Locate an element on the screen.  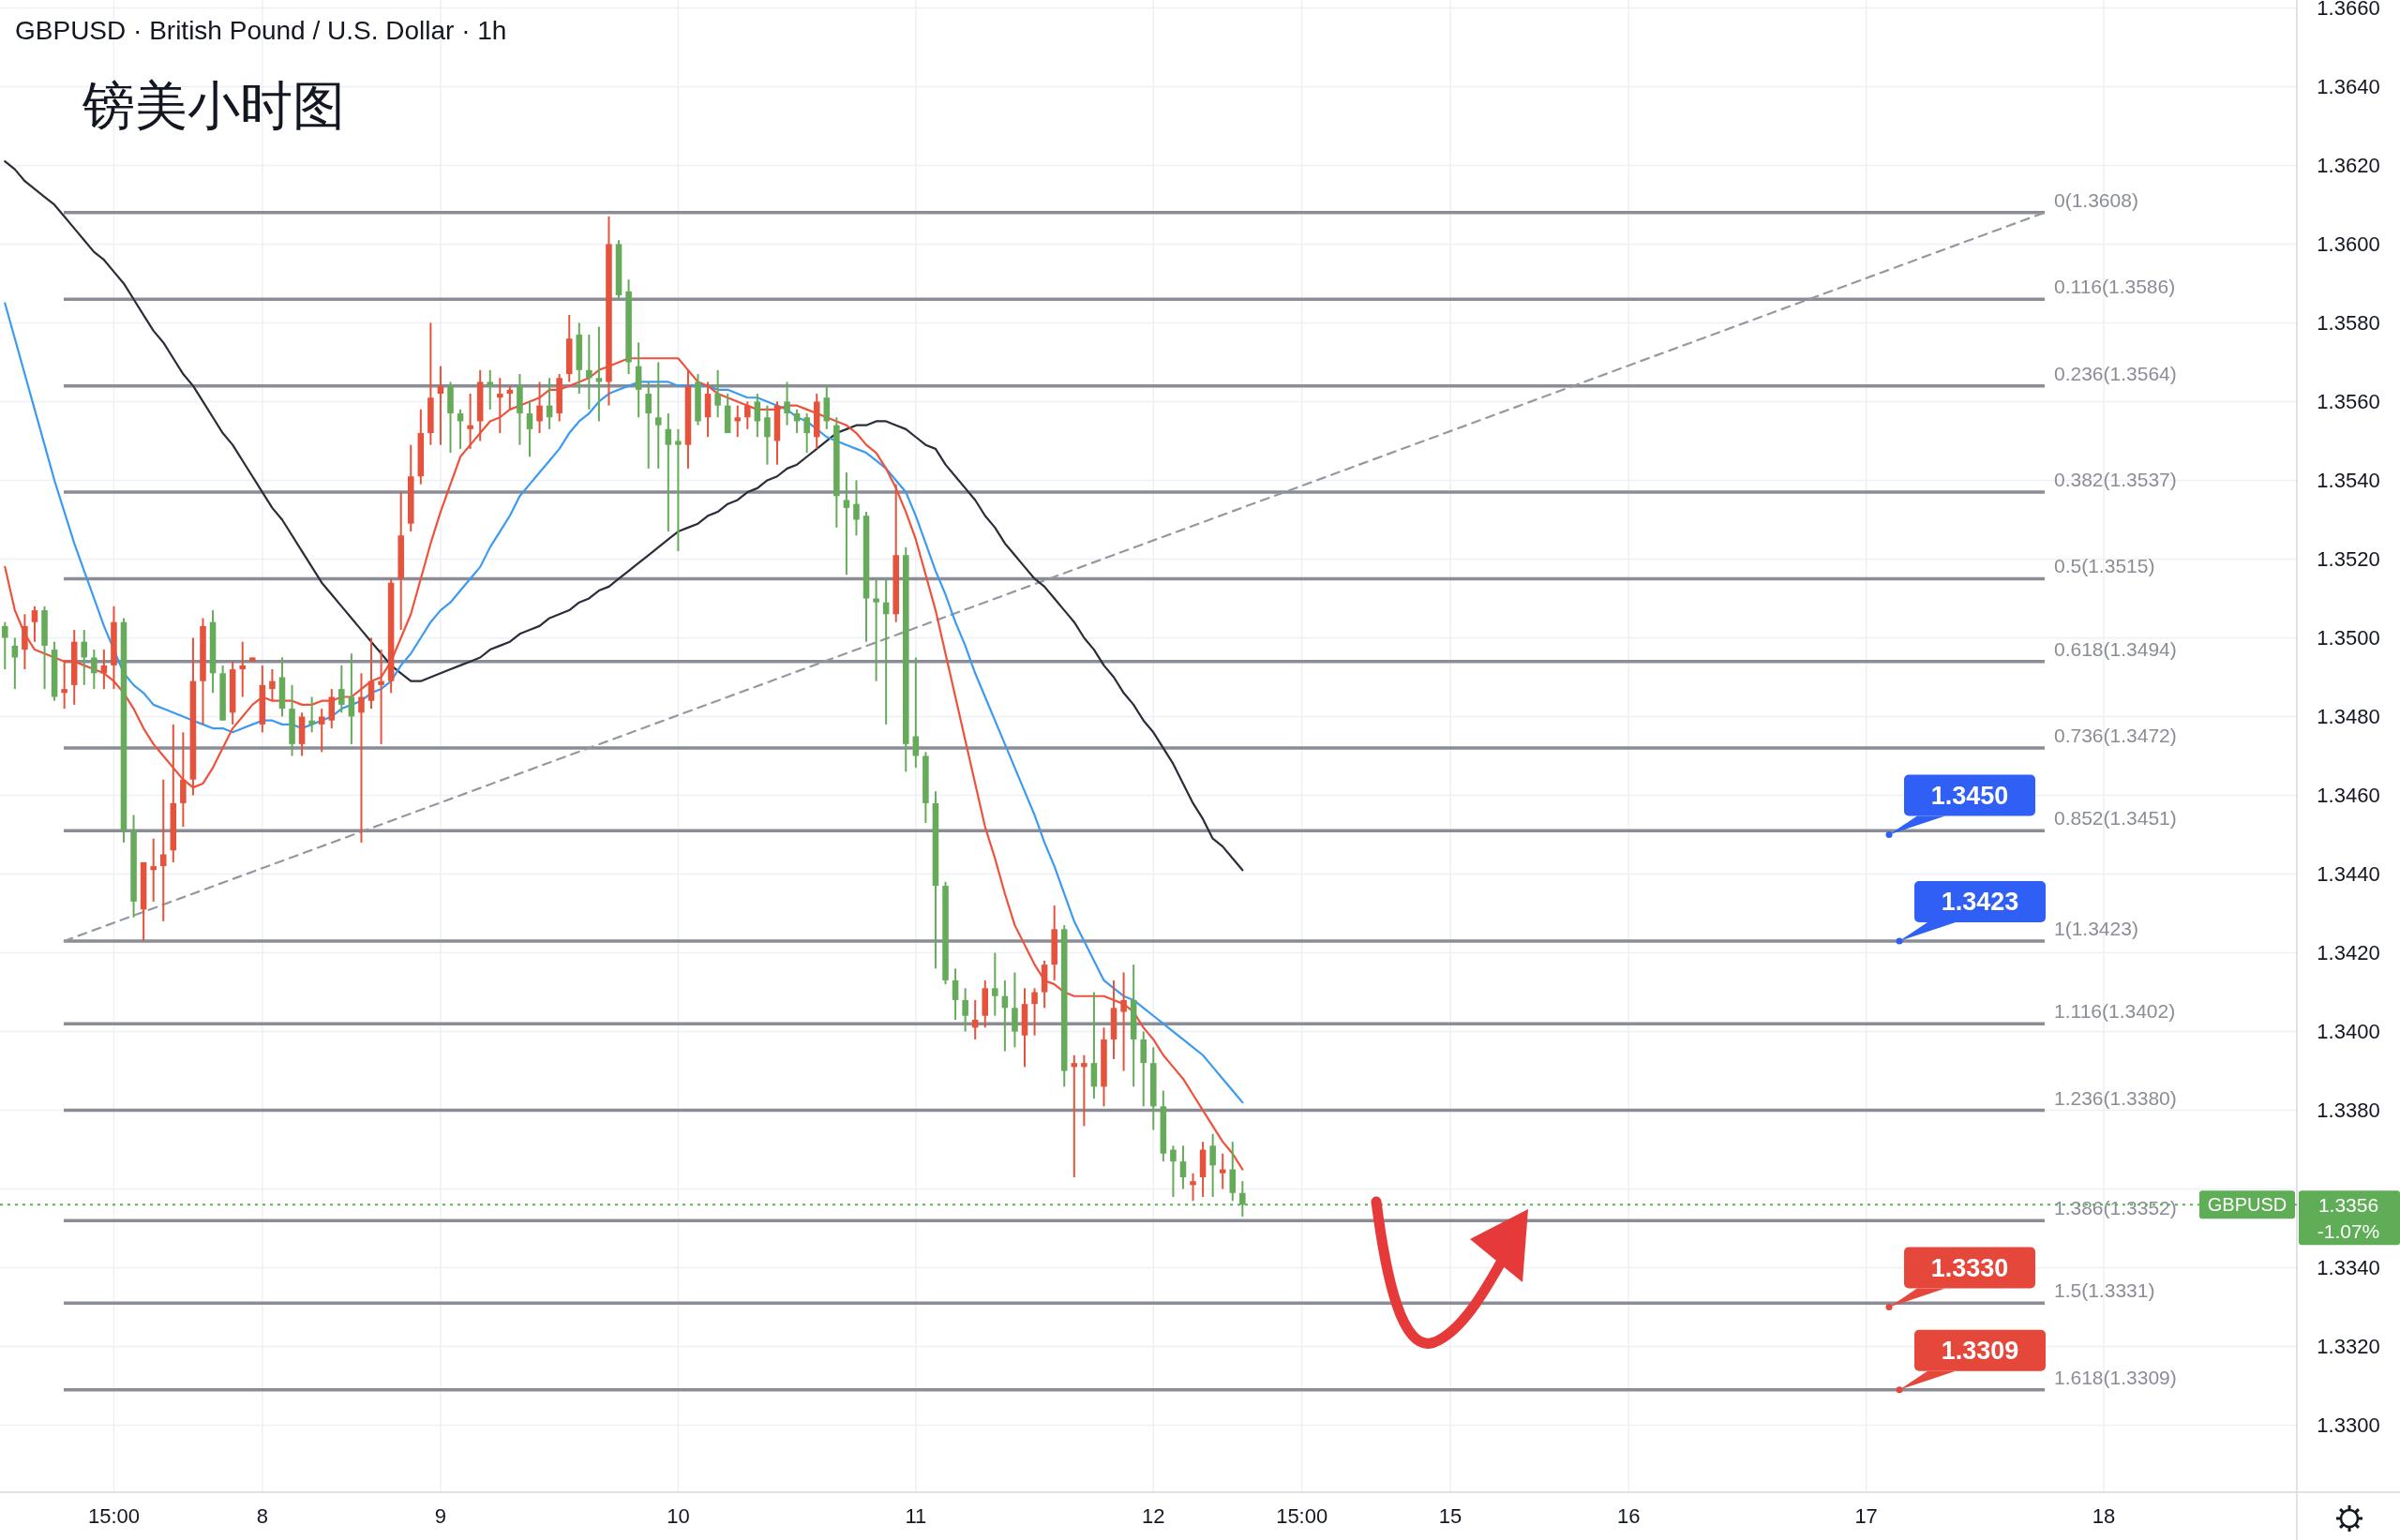
y-tick-label: 1.3660 is located at coordinates (2348, 10).